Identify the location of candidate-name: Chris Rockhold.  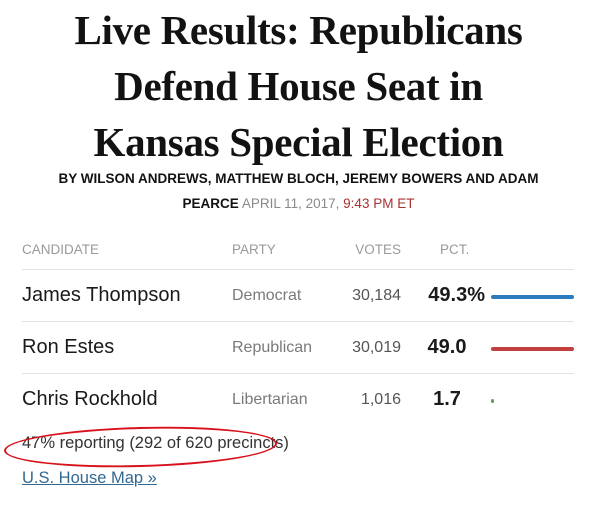
(90, 399).